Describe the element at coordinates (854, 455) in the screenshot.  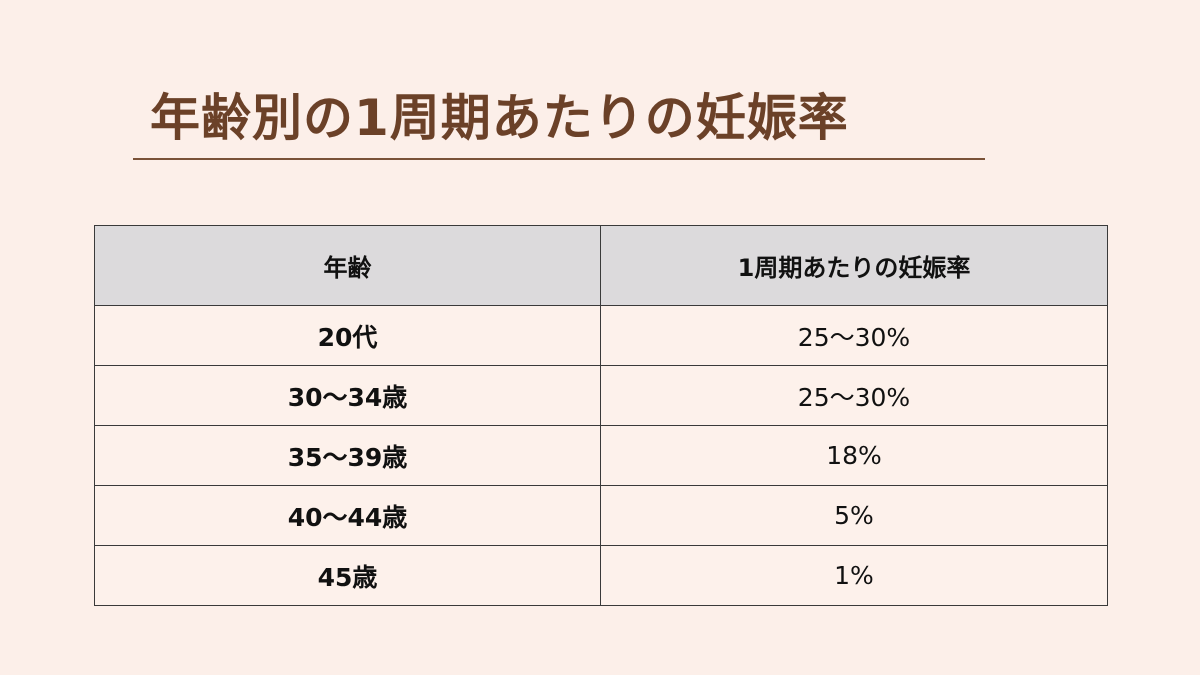
I see `rate-cell: 18%` at that location.